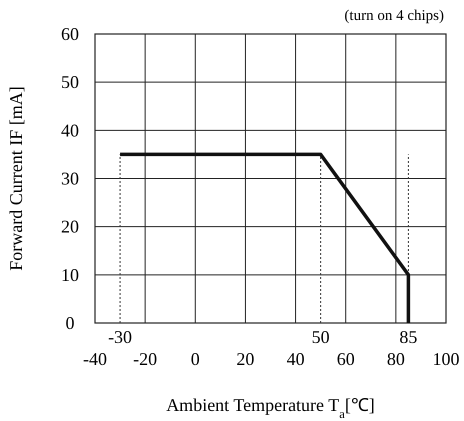 The height and width of the screenshot is (421, 464). I want to click on x-tick-label: 60, so click(345, 359).